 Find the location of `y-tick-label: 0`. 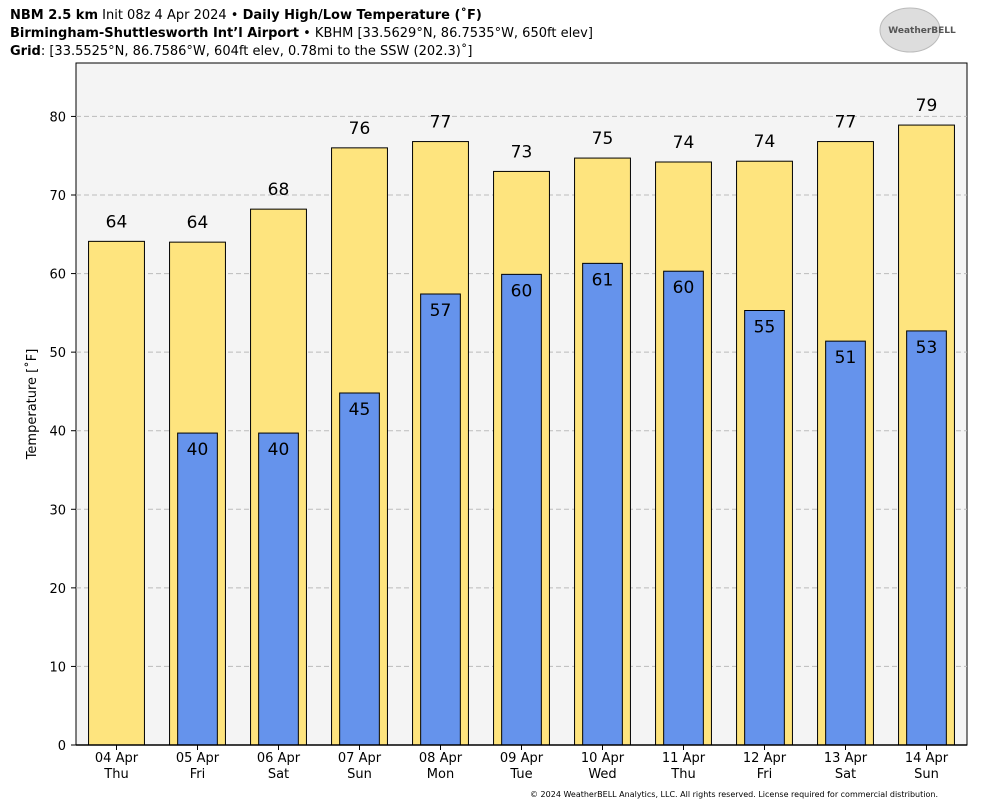

y-tick-label: 0 is located at coordinates (62, 746).